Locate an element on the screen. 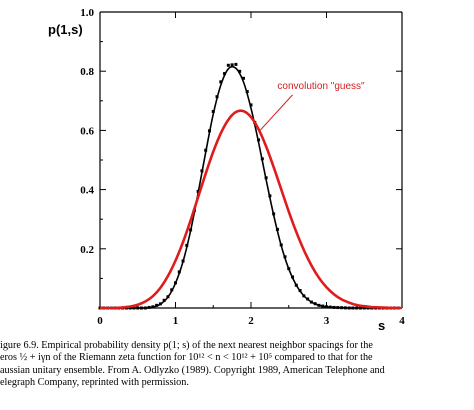 Image resolution: width=474 pixels, height=410 pixels. y-tick-label: 0.8 is located at coordinates (87, 72).